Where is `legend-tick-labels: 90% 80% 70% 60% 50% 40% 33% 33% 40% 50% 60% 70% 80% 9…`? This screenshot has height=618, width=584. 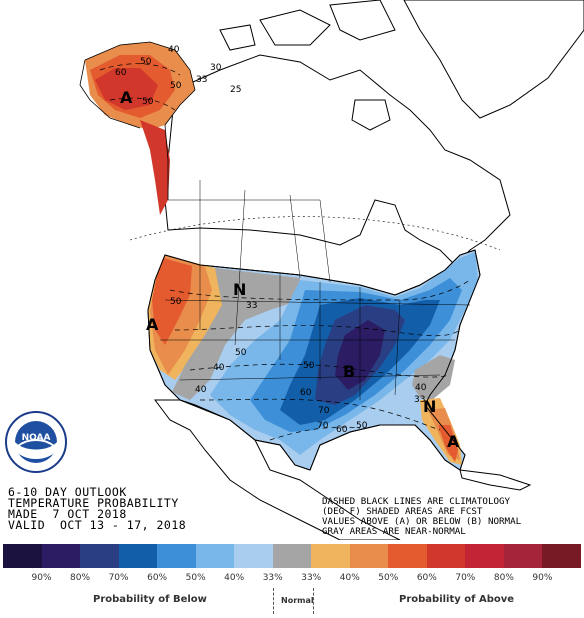
legend-tick-labels: 90% 80% 70% 60% 50% 40% 33% 33% 40% 50% 60% 70% 80% 9… is located at coordinates (292, 580).